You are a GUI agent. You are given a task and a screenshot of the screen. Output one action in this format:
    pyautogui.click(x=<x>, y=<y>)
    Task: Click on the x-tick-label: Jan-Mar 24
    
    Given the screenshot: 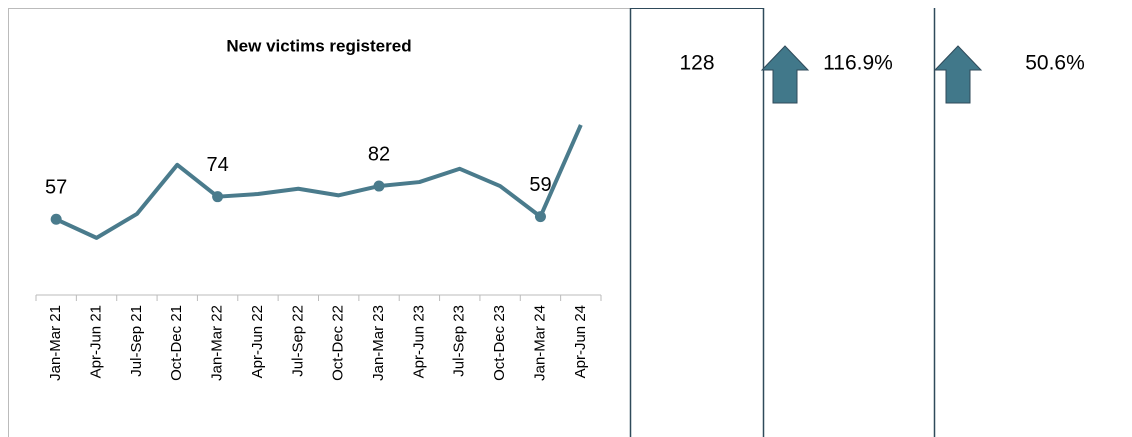 What is the action you would take?
    pyautogui.click(x=539, y=343)
    